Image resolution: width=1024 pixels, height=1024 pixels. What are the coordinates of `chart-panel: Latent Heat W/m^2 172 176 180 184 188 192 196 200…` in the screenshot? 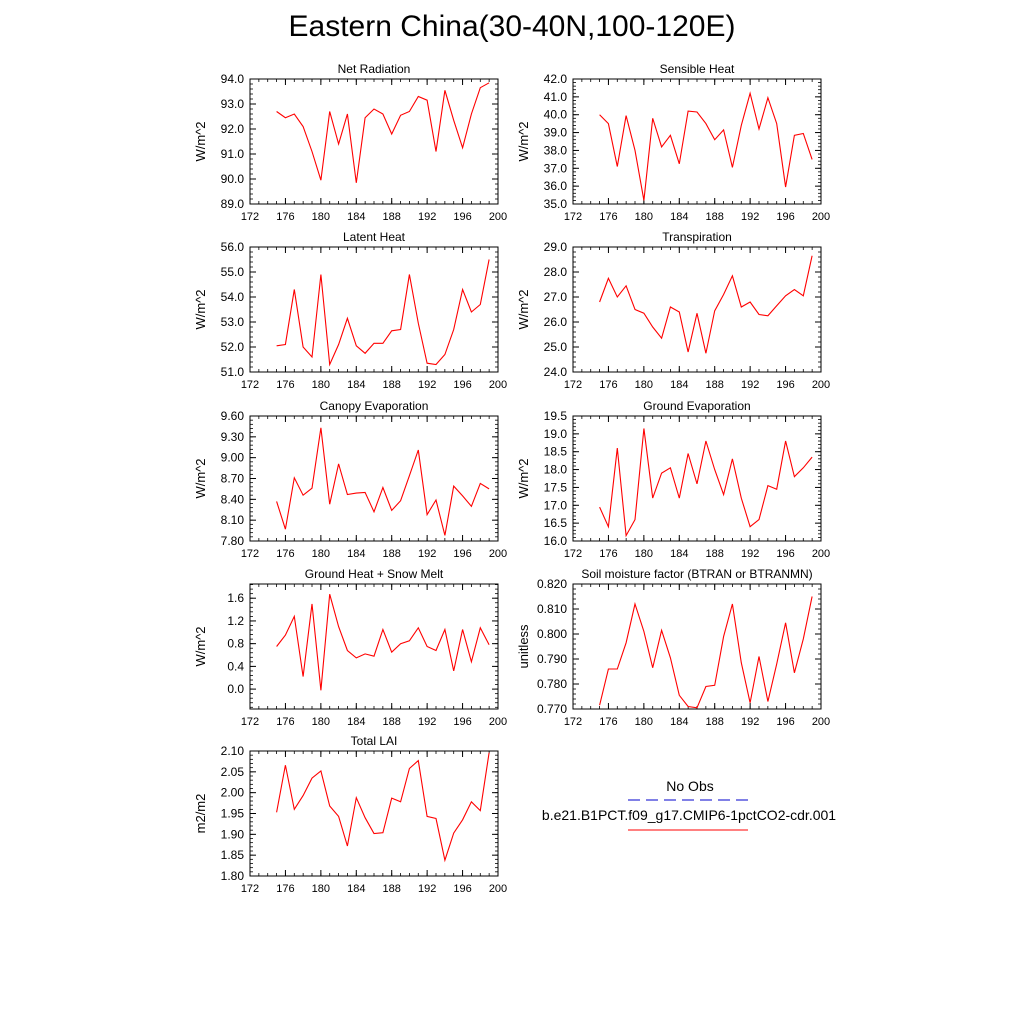 It's located at (350, 310).